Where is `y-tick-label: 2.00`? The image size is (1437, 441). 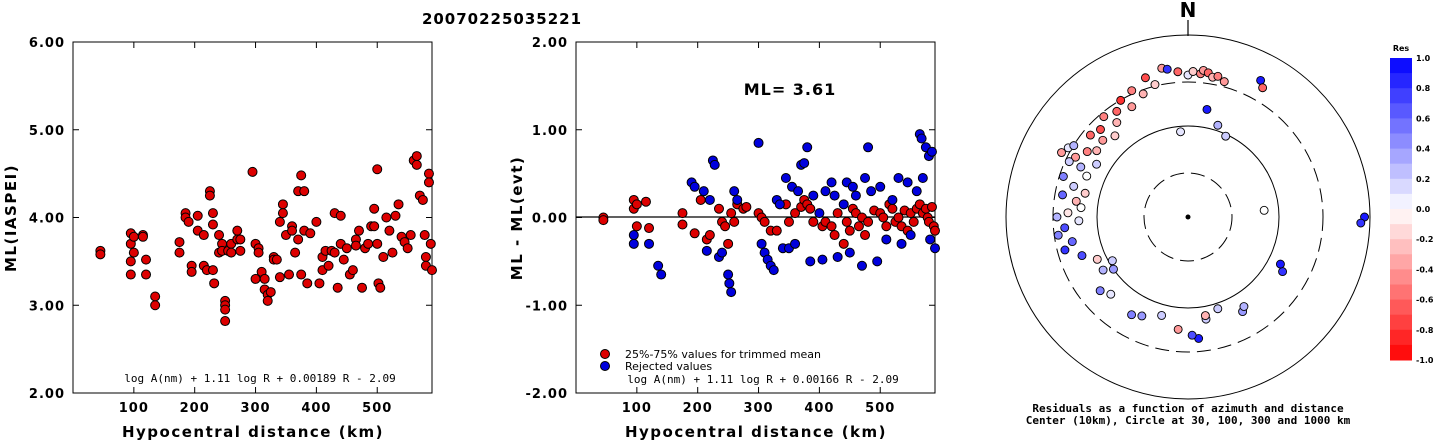 y-tick-label: 2.00 is located at coordinates (47, 394).